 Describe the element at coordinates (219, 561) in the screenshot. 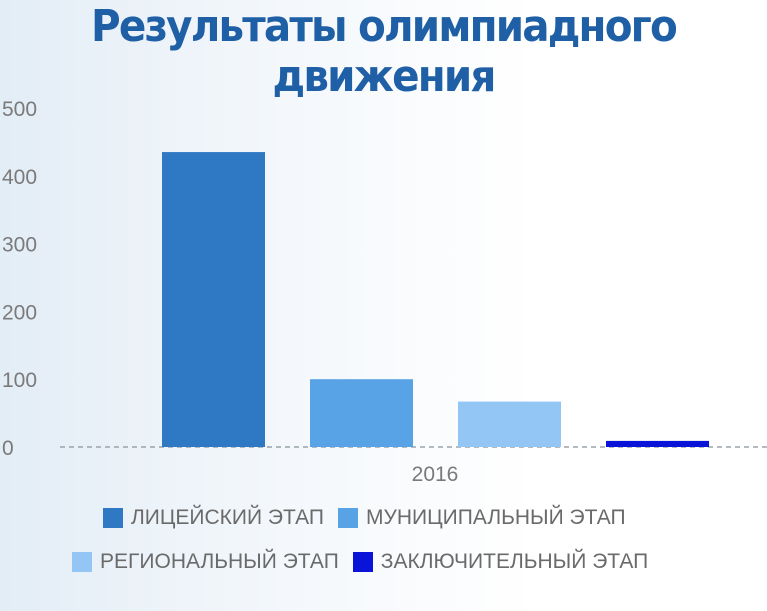

I see `legend-label: РЕГИОНАЛЬНЫЙ ЭТАП` at that location.